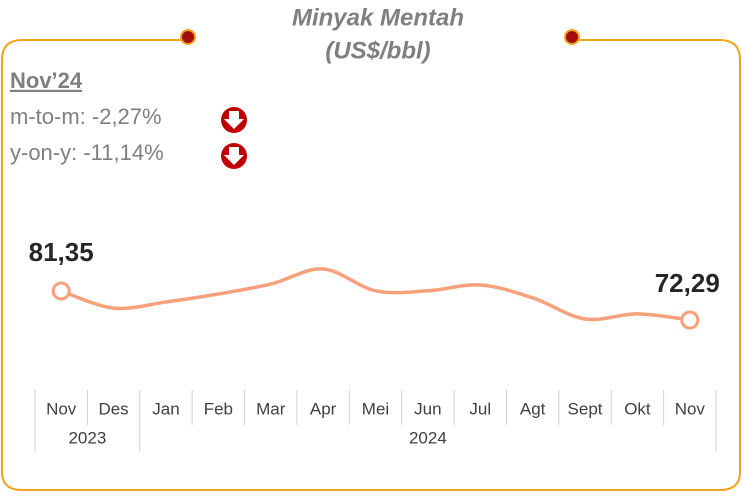 This screenshot has height=498, width=742. What do you see at coordinates (87, 152) in the screenshot?
I see `change-line: y-on-y: -11,14%` at bounding box center [87, 152].